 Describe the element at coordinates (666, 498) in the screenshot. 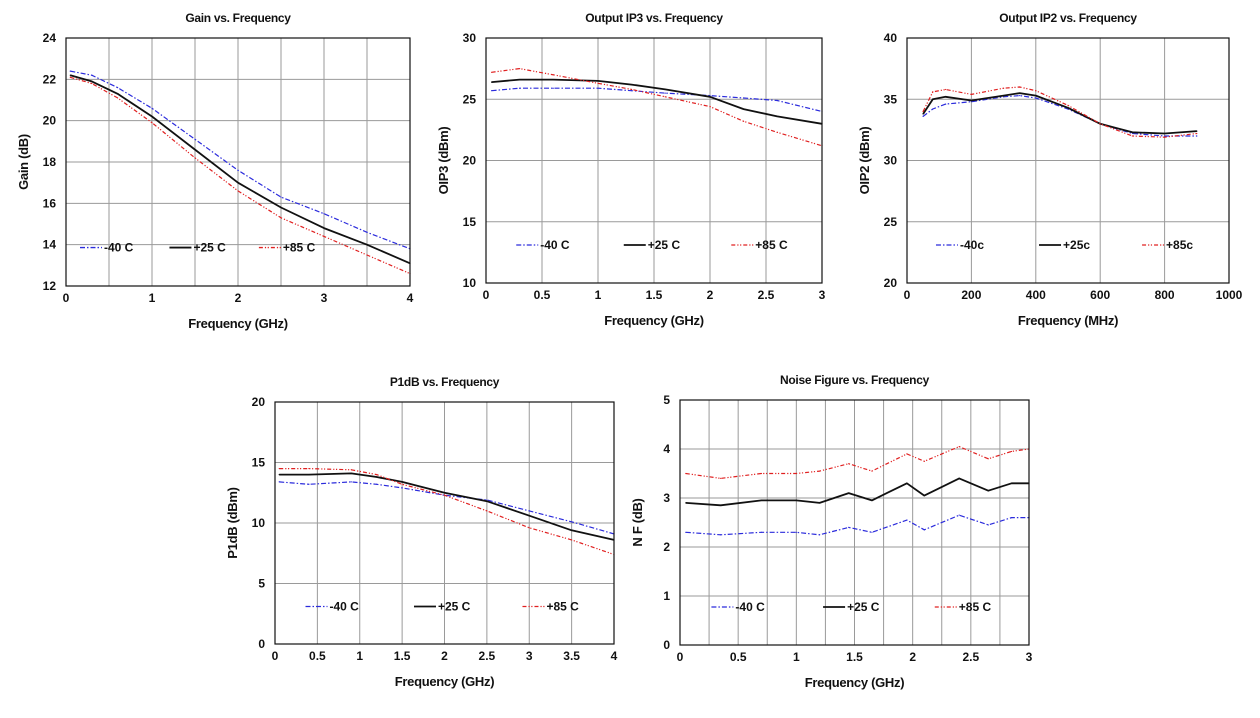

I see `y-tick-label: 3` at that location.